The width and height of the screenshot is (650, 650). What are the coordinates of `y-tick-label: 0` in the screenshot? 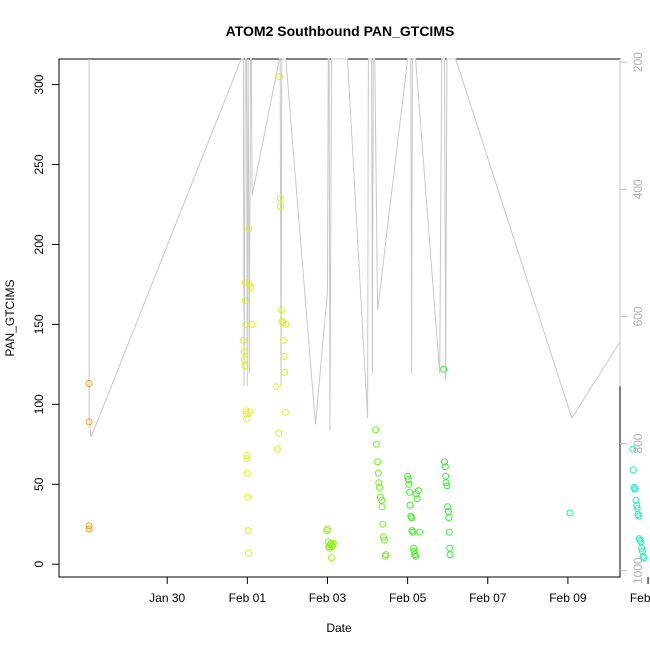 It's located at (39, 564).